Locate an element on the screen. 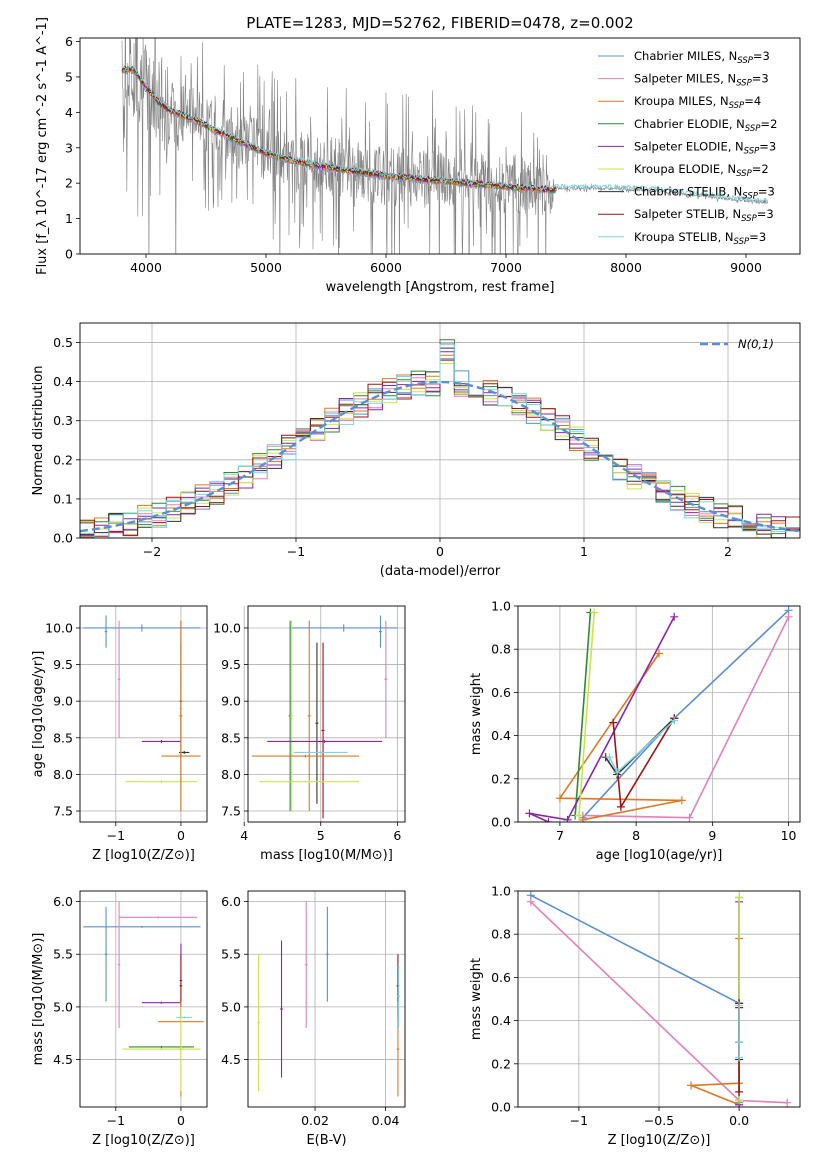 This screenshot has height=1170, width=819. x-axis-label: (data-model)/error is located at coordinates (440, 571).